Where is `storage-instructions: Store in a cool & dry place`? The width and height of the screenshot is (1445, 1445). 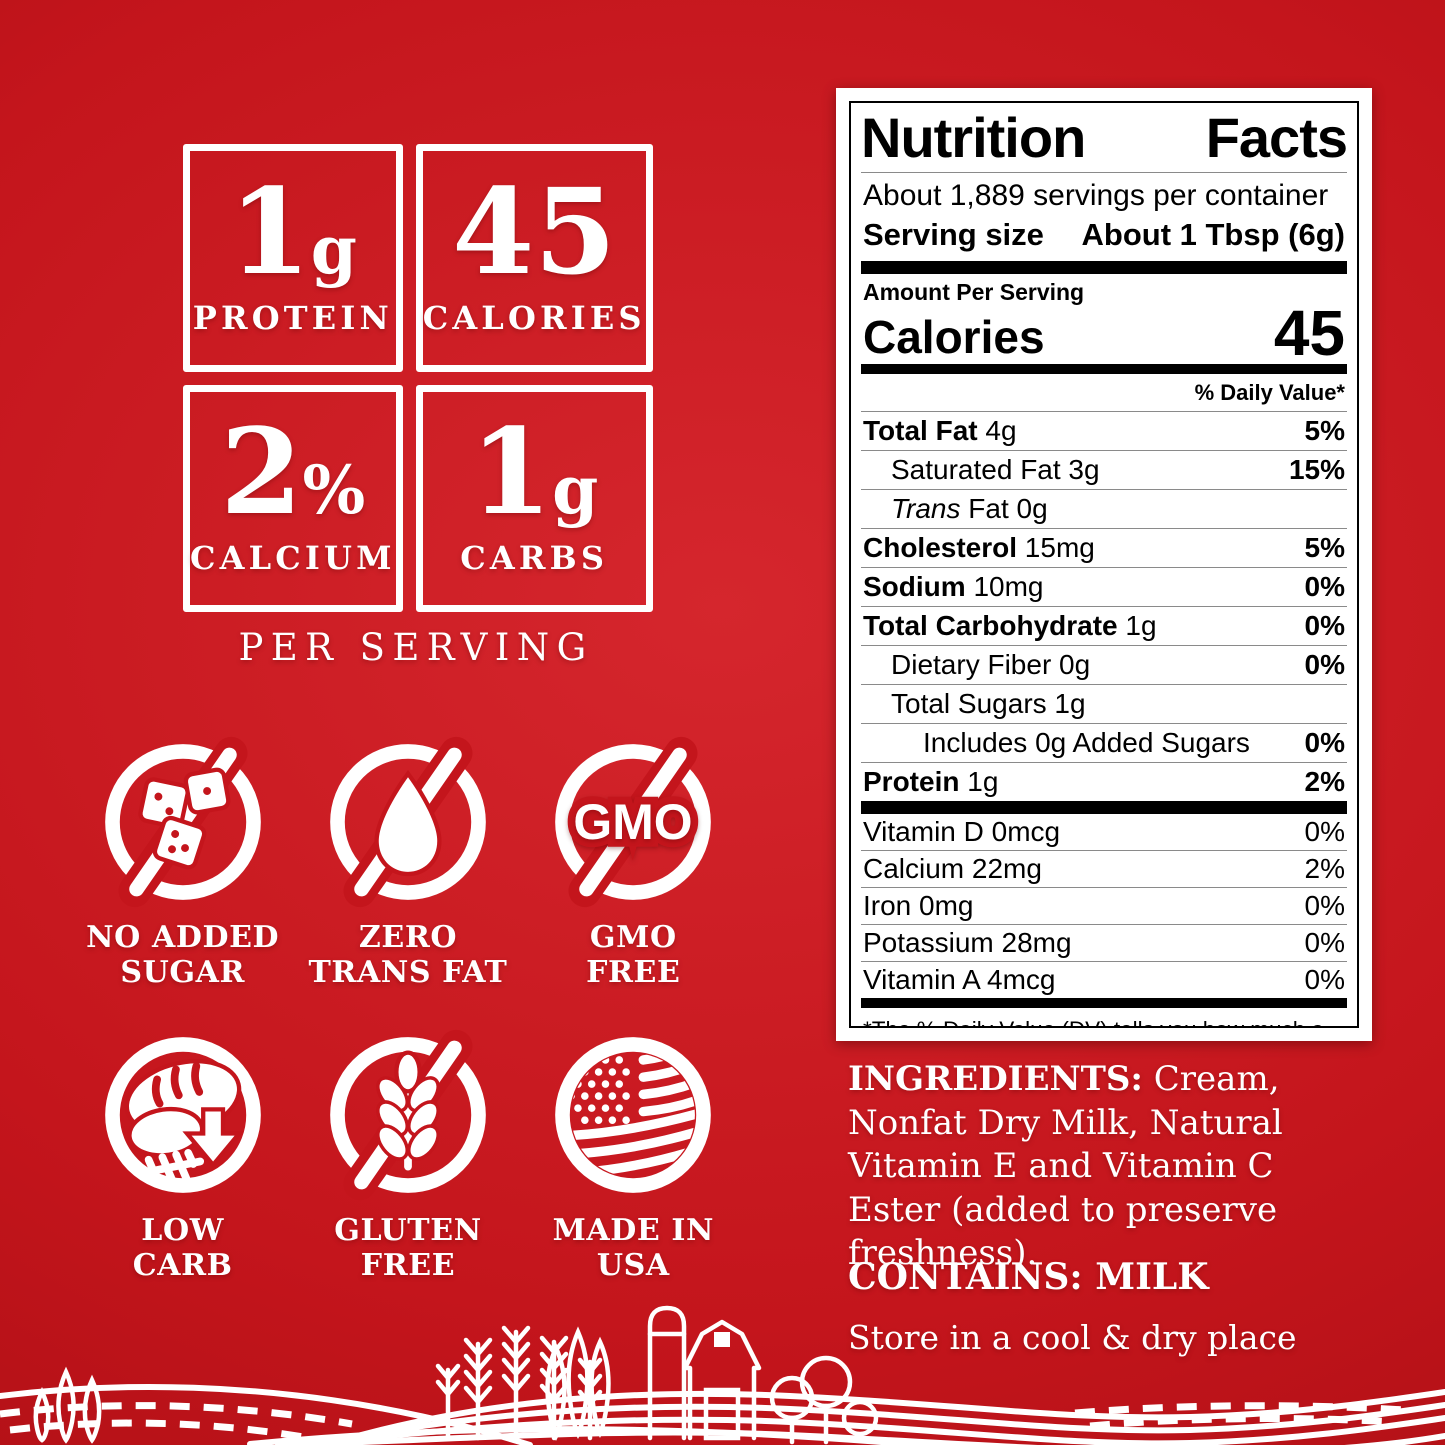 storage-instructions: Store in a cool & dry place is located at coordinates (1072, 1337).